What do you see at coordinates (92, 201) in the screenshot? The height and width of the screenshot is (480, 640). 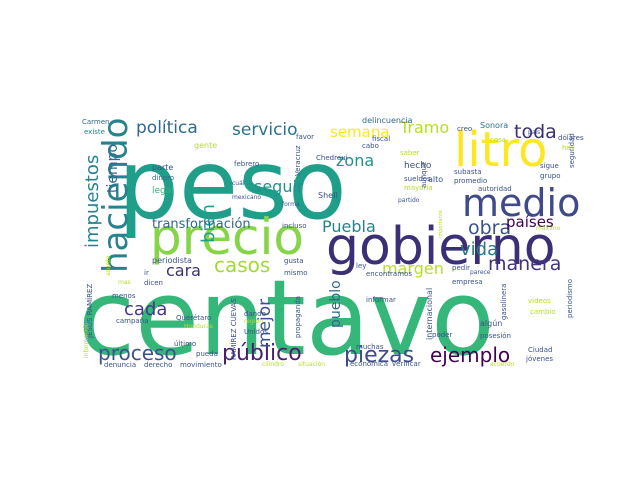 I see `cloud-word: impuestos` at bounding box center [92, 201].